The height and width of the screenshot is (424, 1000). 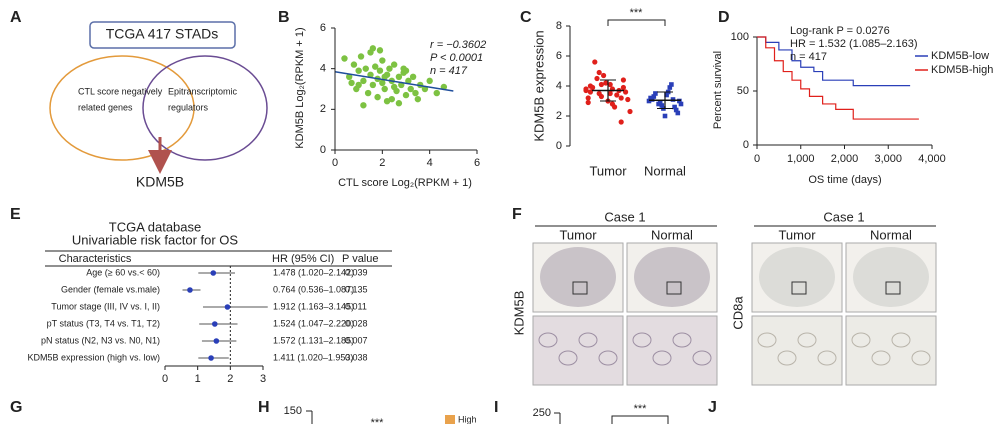 What do you see at coordinates (405, 183) in the screenshot?
I see `x-axis-label: CTL score Log₂(RPKM + 1)` at bounding box center [405, 183].